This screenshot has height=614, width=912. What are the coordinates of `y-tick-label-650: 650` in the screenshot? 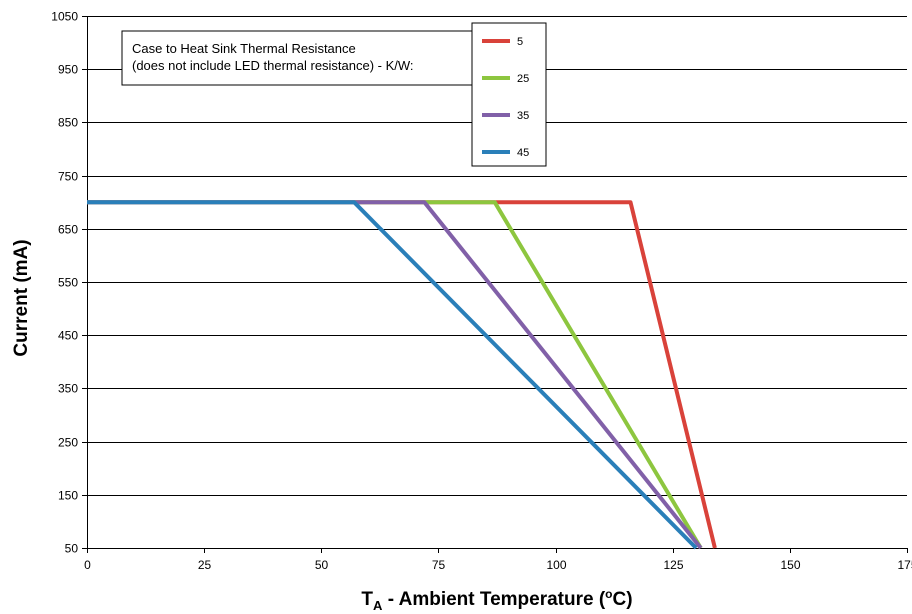 It's located at (68, 230).